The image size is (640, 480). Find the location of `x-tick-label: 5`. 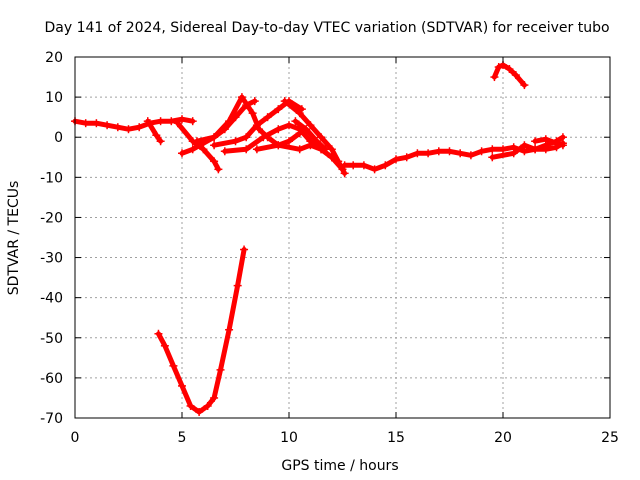

x-tick-label: 5 is located at coordinates (182, 438).